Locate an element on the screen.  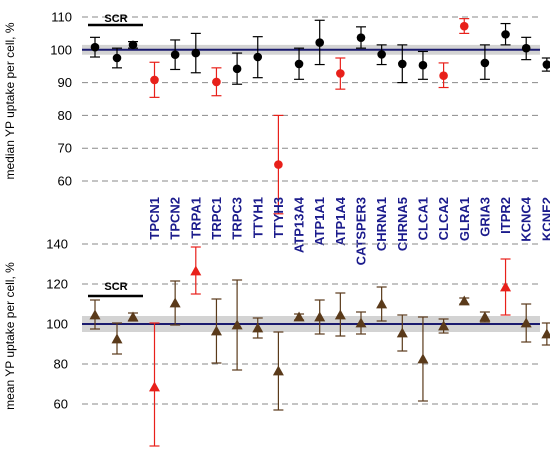
gene-label-kcne2: KCNE2 is located at coordinates (544, 219).